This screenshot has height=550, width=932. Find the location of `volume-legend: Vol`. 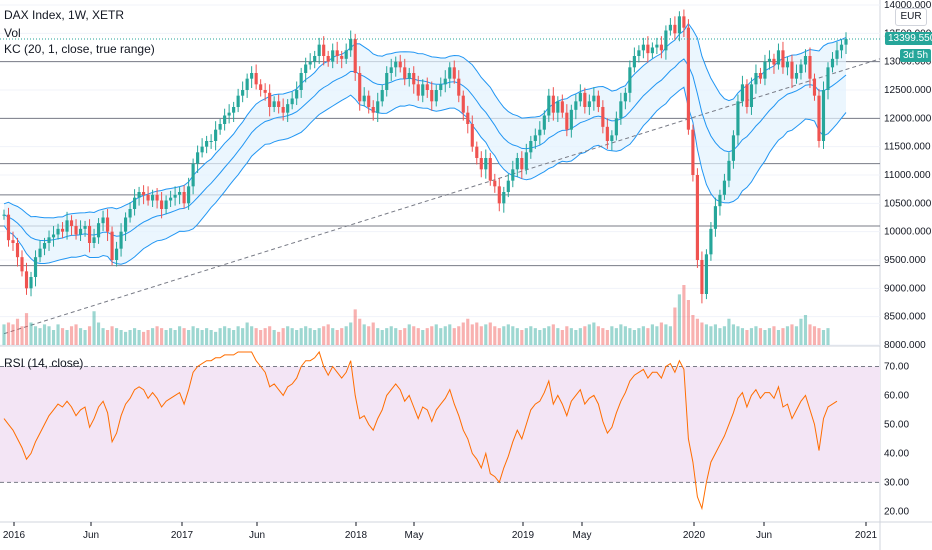

volume-legend: Vol is located at coordinates (12, 33).